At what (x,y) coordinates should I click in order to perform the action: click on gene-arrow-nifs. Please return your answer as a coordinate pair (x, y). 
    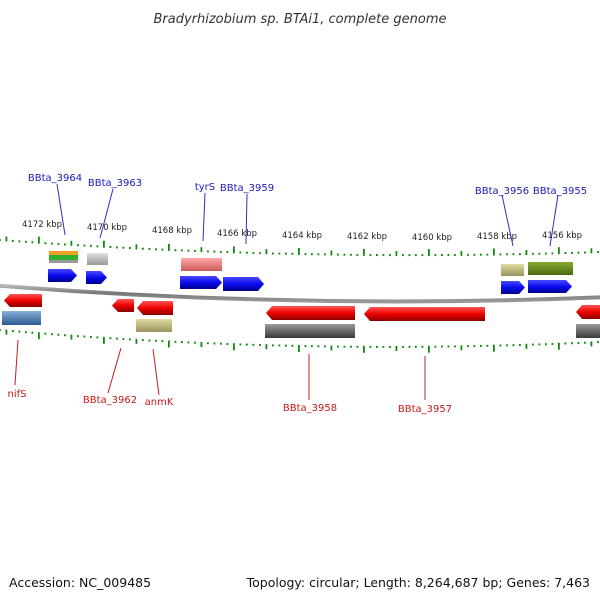
    Looking at the image, I should click on (23, 300).